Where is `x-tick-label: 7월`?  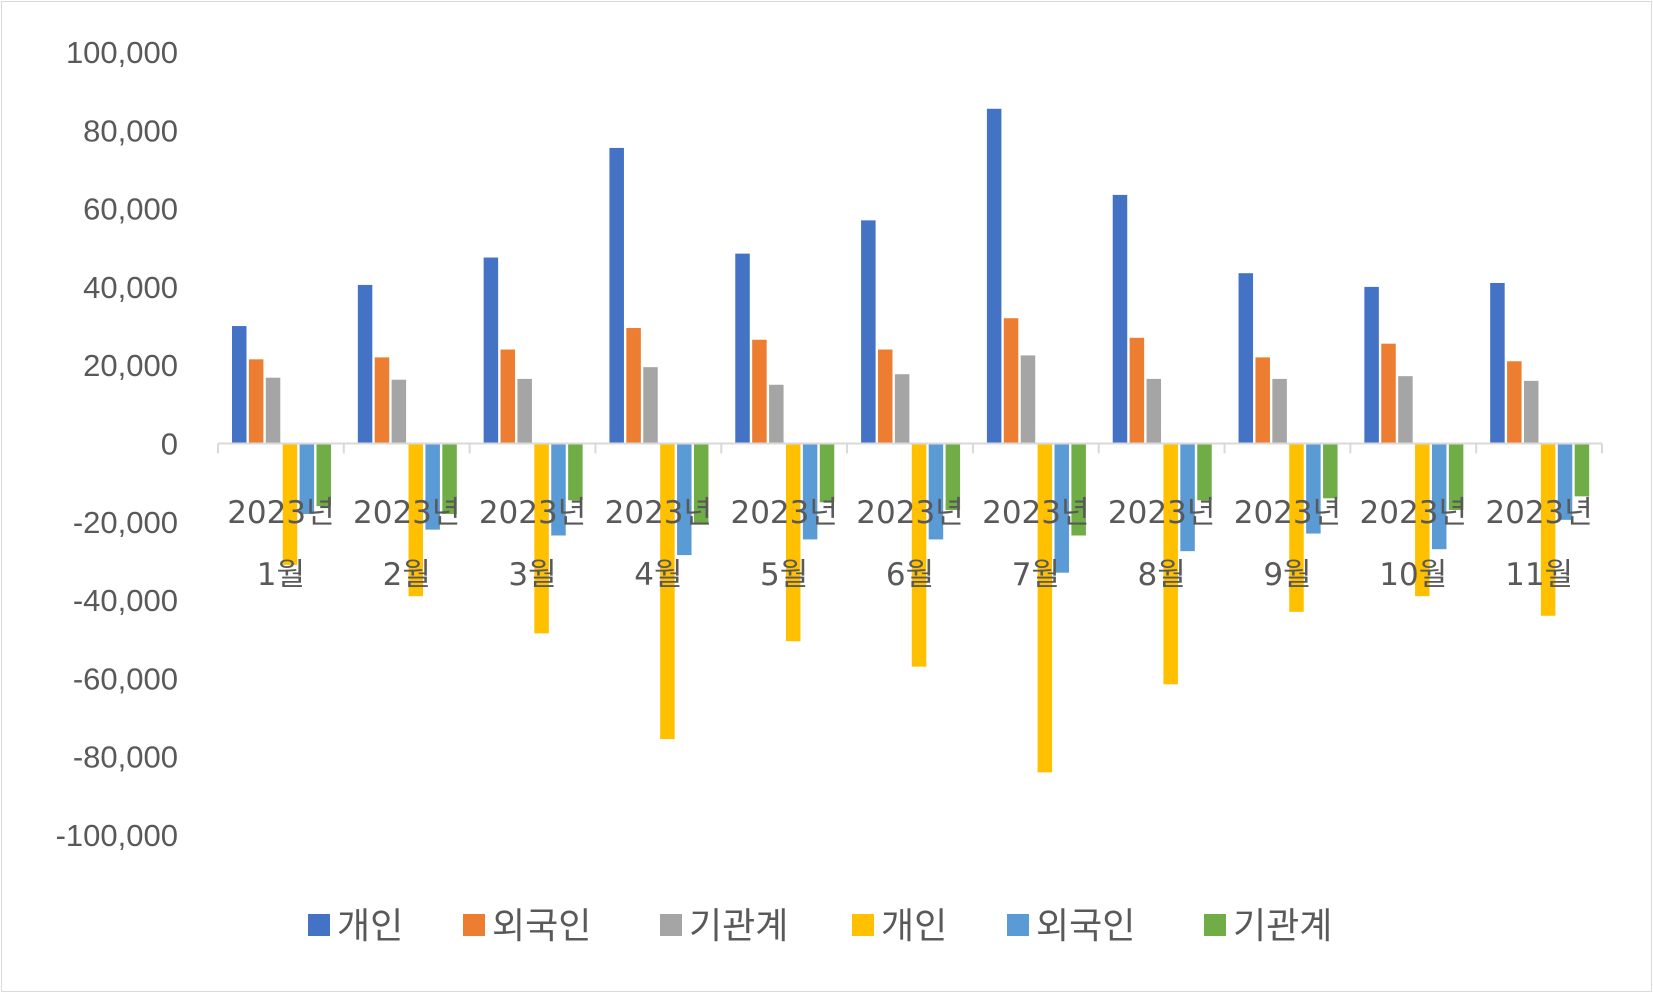
x-tick-label: 7월 is located at coordinates (1036, 575).